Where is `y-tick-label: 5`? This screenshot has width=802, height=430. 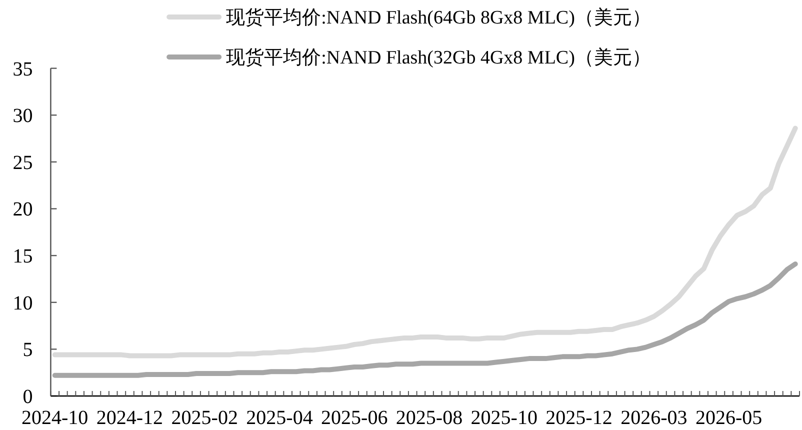
y-tick-label: 5 is located at coordinates (27, 350).